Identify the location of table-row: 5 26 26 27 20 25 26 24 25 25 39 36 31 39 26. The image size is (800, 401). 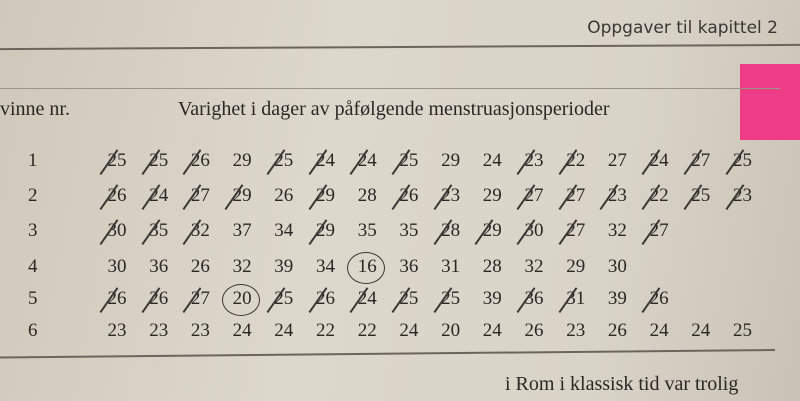
(400, 301).